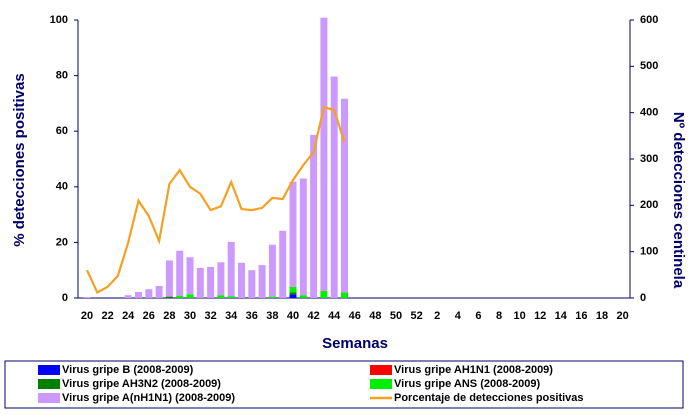 The width and height of the screenshot is (688, 415). Describe the element at coordinates (355, 316) in the screenshot. I see `x-tick-label: 46` at that location.